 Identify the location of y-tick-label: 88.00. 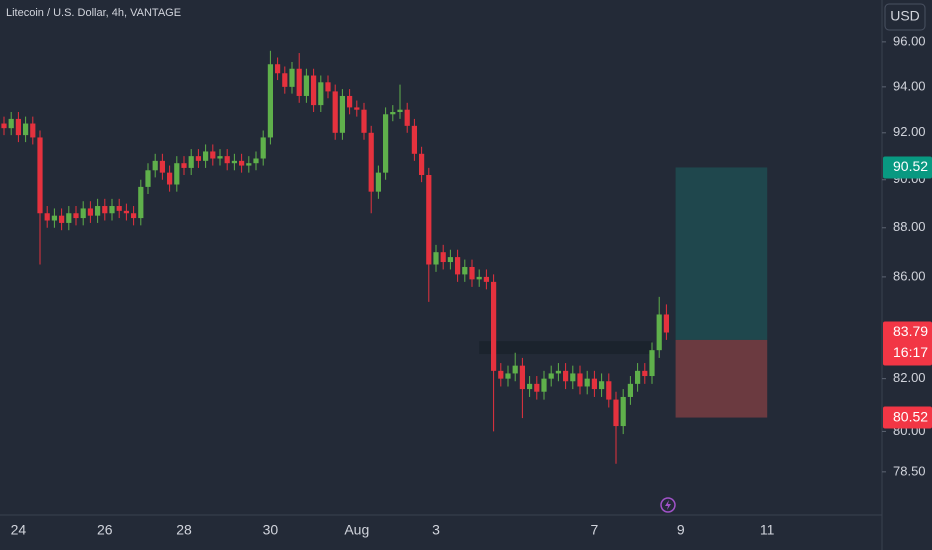
(909, 226).